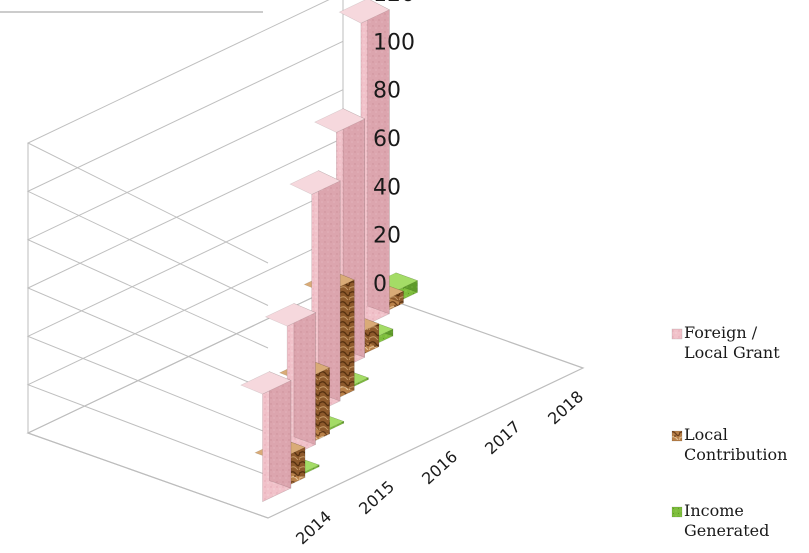  Describe the element at coordinates (714, 510) in the screenshot. I see `legend-label: Income` at that location.